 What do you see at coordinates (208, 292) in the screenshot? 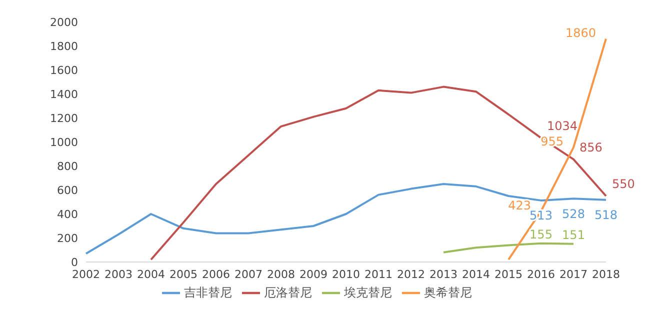
I see `legend-label: 吉非替尼` at bounding box center [208, 292].